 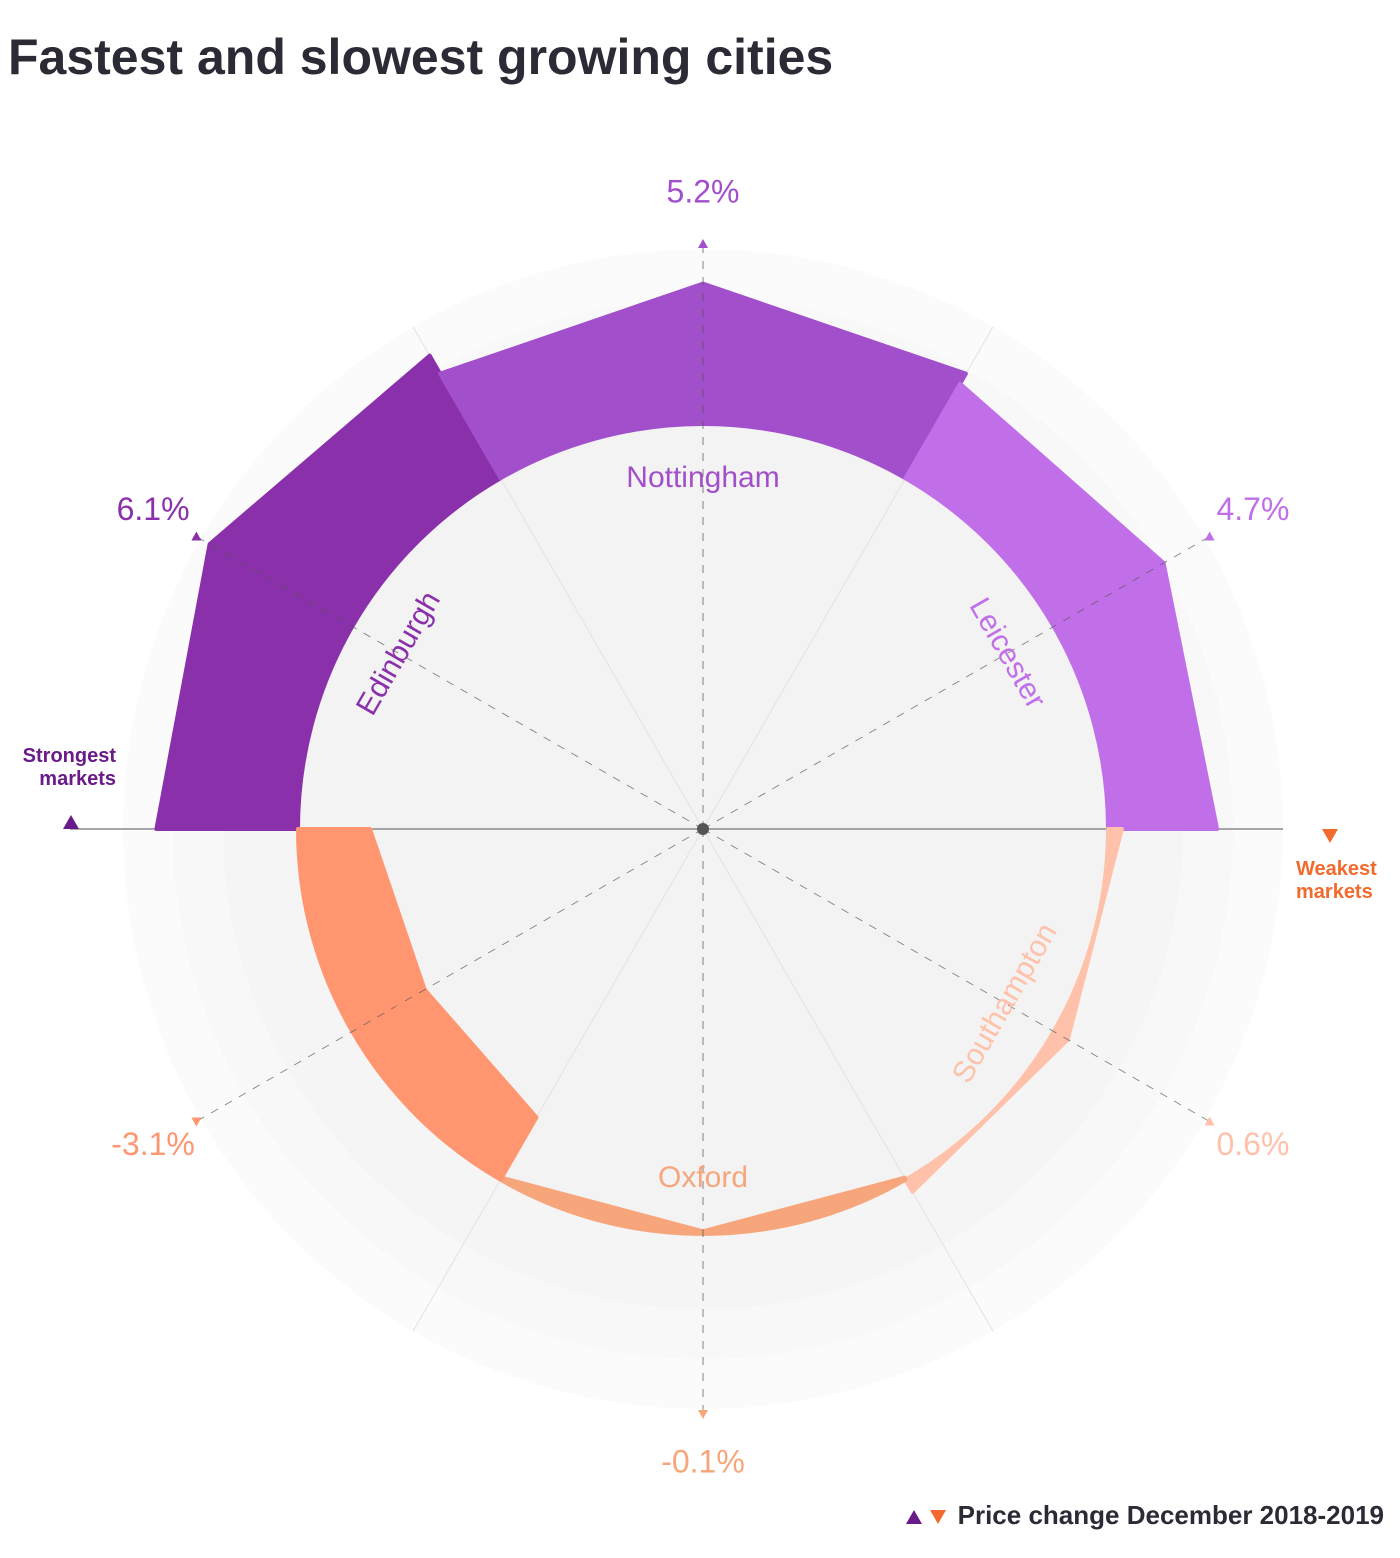 I want to click on center-dot, so click(x=703, y=829).